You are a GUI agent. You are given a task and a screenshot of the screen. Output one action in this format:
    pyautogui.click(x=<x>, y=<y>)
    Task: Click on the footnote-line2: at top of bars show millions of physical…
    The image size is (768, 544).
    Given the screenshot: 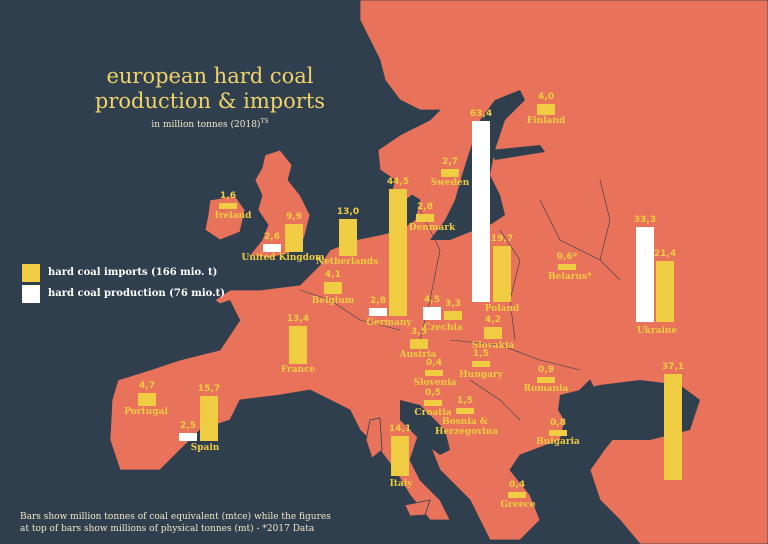 What is the action you would take?
    pyautogui.click(x=167, y=529)
    